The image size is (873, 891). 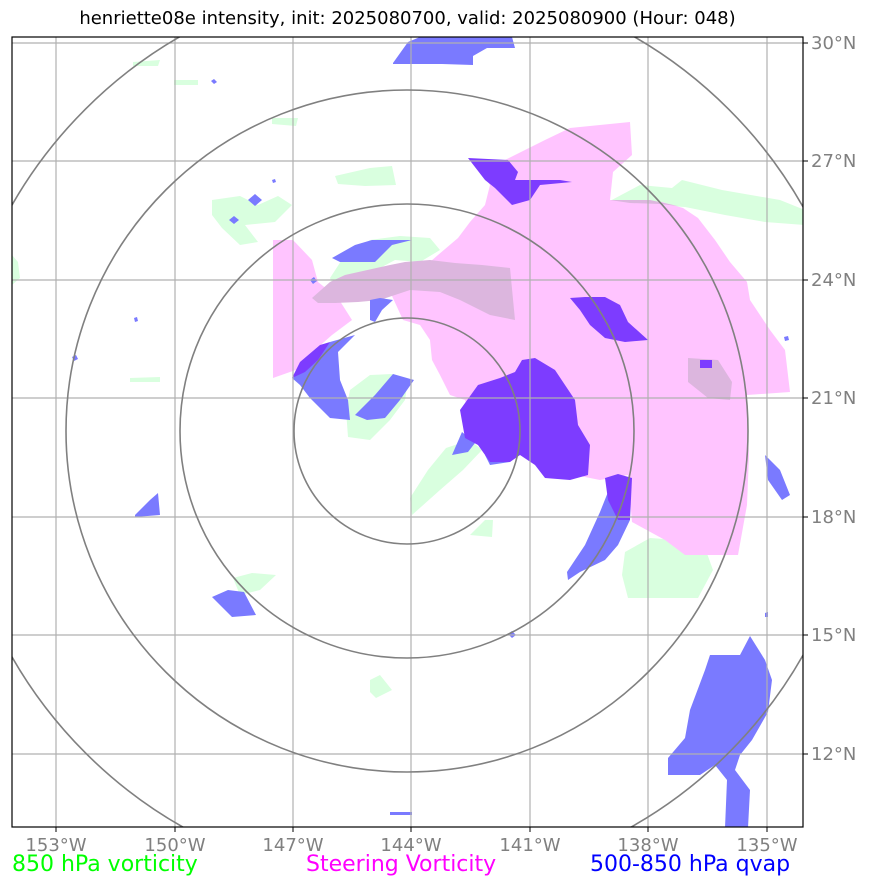 What do you see at coordinates (833, 43) in the screenshot?
I see `lat-label-30n: 30°N` at bounding box center [833, 43].